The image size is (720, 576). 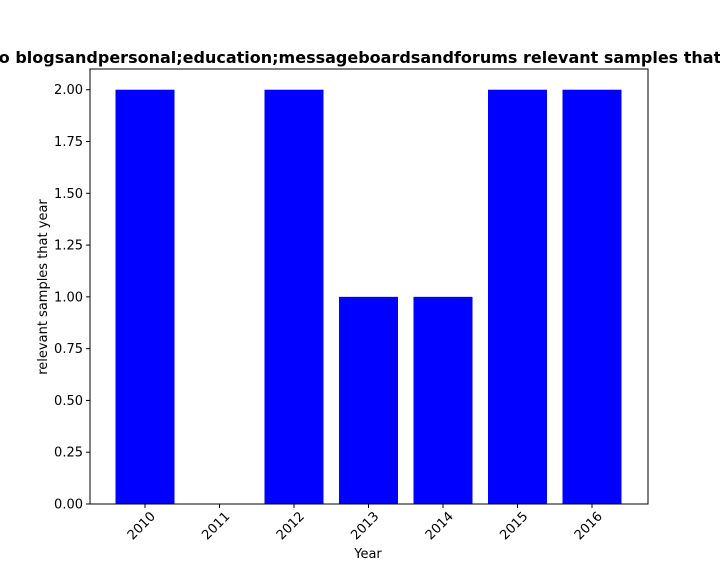 What do you see at coordinates (291, 526) in the screenshot?
I see `x-tick-label: 2012` at bounding box center [291, 526].